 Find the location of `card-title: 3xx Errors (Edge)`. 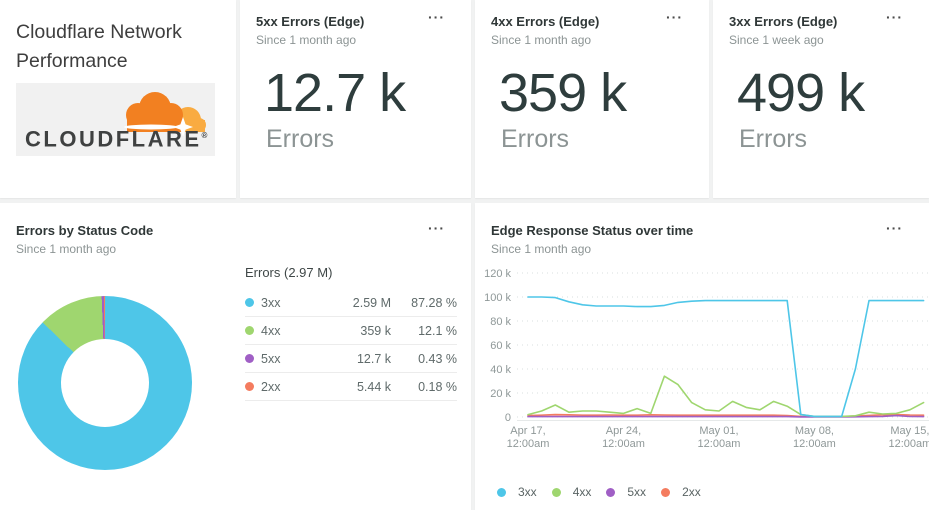

card-title: 3xx Errors (Edge) is located at coordinates (783, 21).